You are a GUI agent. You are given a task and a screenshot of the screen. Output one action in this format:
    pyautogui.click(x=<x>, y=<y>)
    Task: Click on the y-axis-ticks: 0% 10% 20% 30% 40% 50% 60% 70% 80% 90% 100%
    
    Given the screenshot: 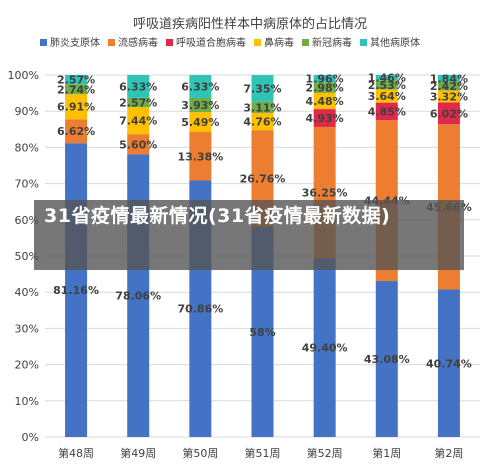 What is the action you would take?
    pyautogui.click(x=23, y=256)
    